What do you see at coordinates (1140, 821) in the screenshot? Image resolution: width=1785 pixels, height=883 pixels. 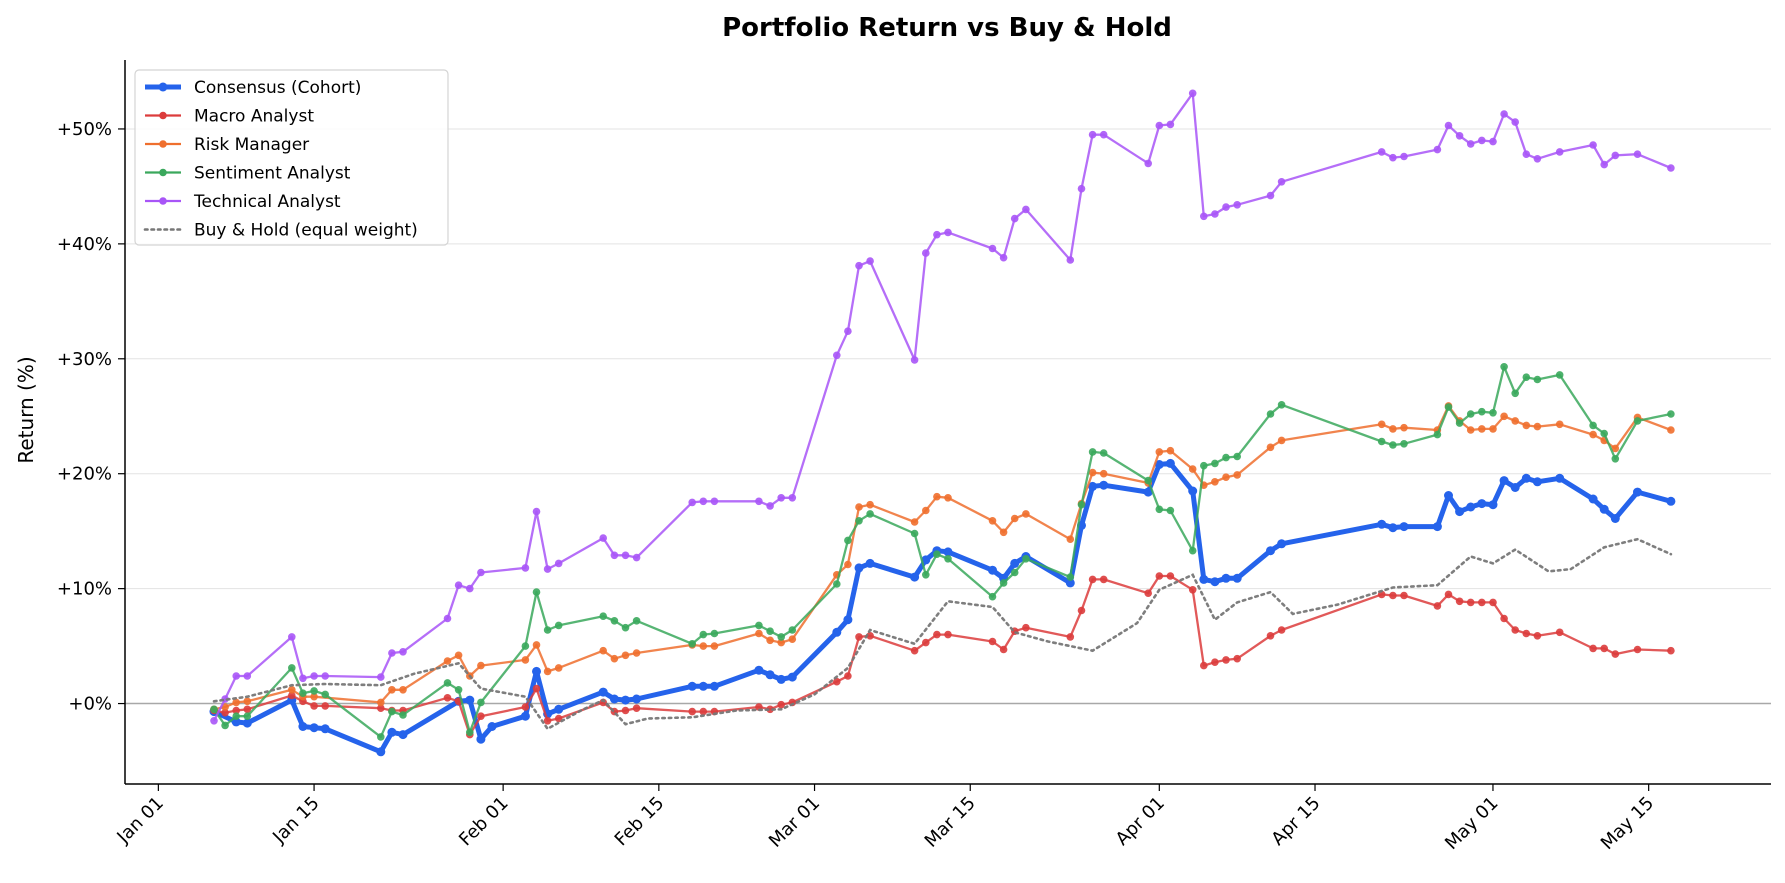 I see `x-tick-label: Apr 01` at bounding box center [1140, 821].